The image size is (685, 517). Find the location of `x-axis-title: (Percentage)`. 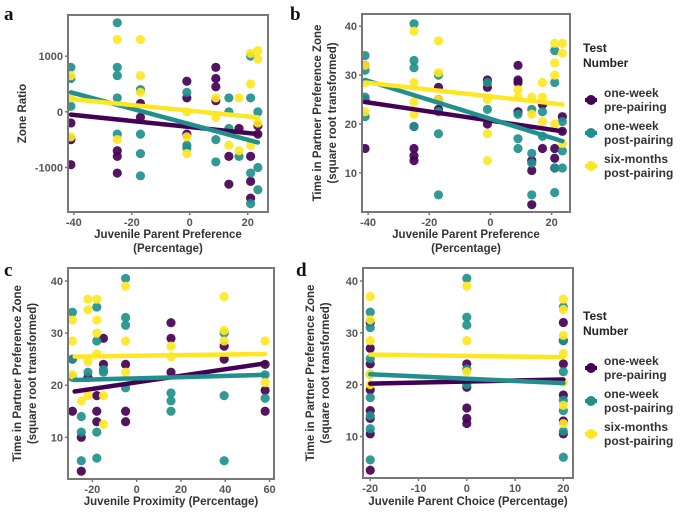

x-axis-title: (Percentage) is located at coordinates (168, 249).